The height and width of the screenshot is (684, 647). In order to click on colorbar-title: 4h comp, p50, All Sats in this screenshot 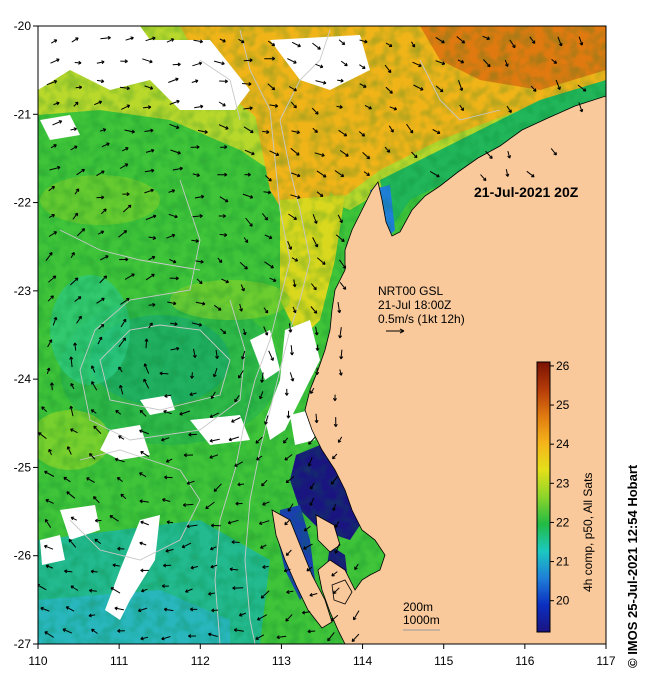, I will do `click(588, 532)`.